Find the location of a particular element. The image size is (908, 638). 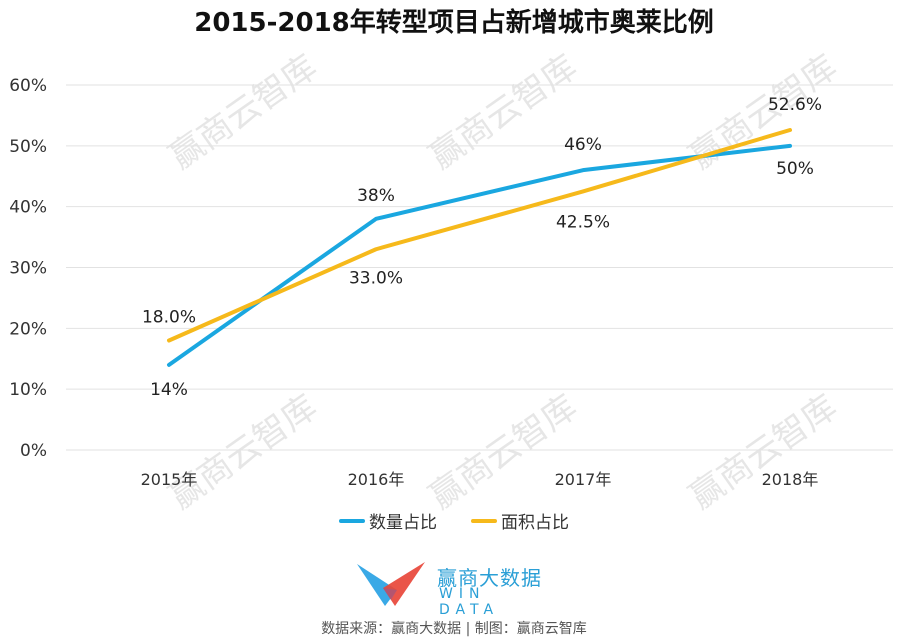

legend: 数量占比 面积占比 is located at coordinates (454, 520).